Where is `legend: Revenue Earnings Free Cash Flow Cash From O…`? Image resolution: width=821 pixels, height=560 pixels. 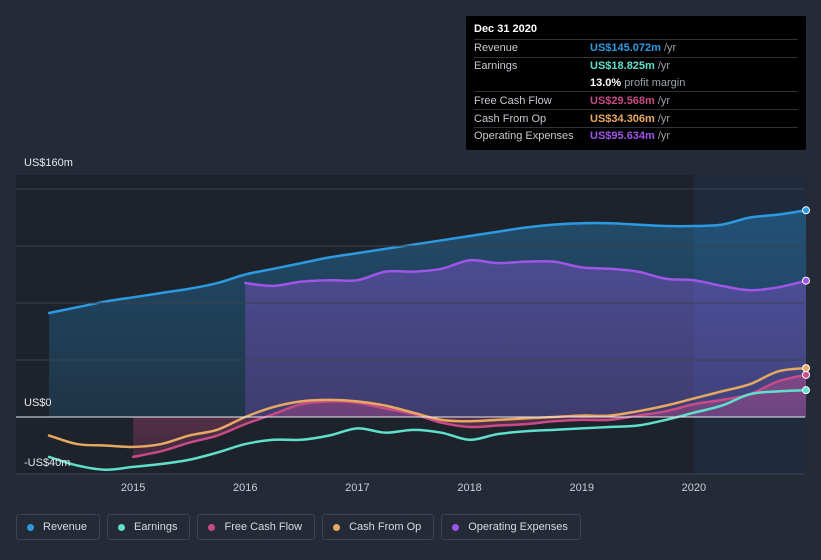 legend: Revenue Earnings Free Cash Flow Cash From O… is located at coordinates (298, 527).